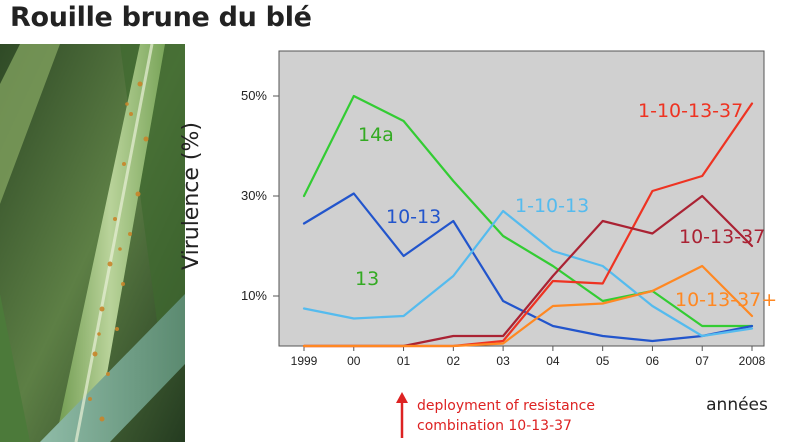 The image size is (785, 442). Describe the element at coordinates (552, 206) in the screenshot. I see `series-label-1-10-13: 1-10-13` at that location.